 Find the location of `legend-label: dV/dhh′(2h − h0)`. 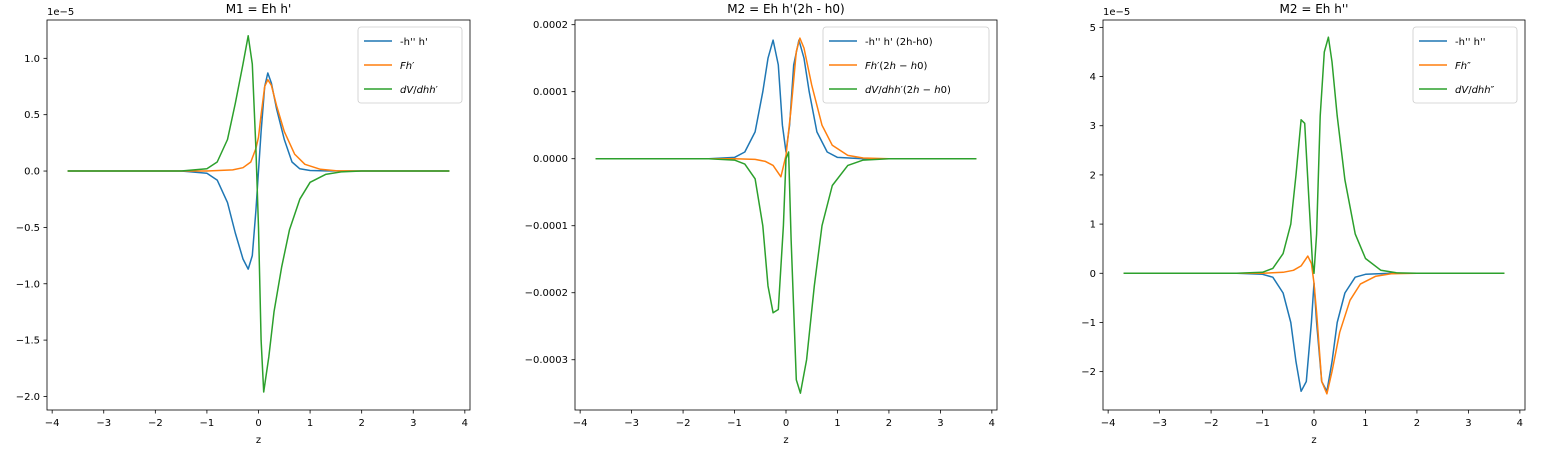

legend-label: dV/dhh′(2h − h0) is located at coordinates (908, 90).